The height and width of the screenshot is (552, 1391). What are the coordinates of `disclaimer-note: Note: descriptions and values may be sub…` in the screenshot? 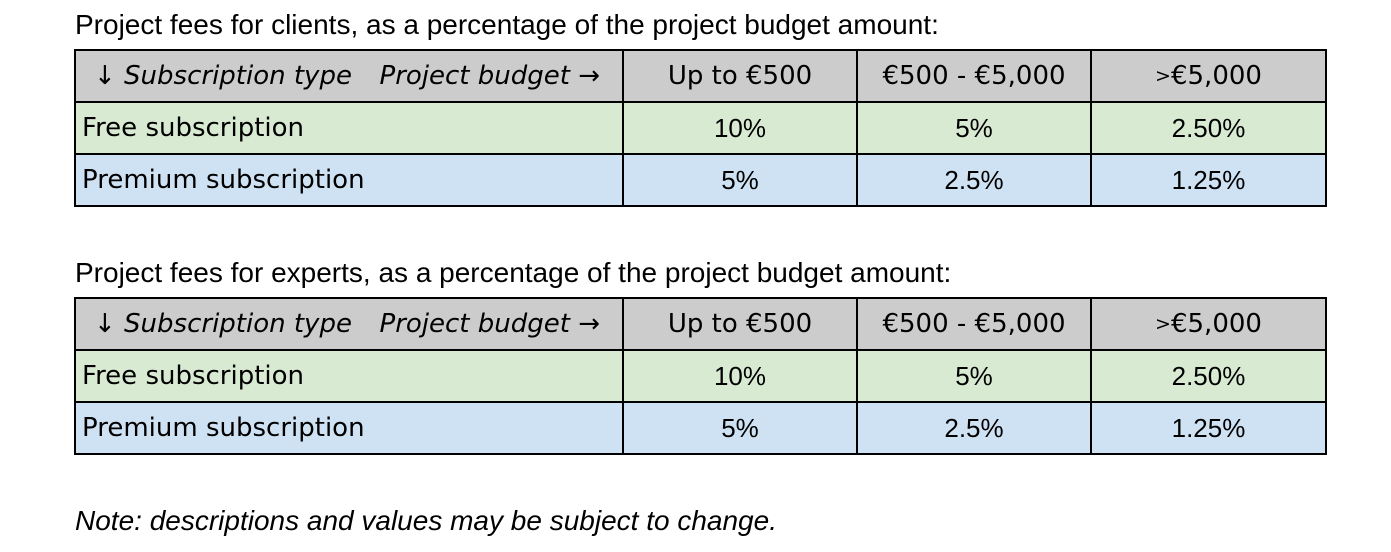 It's located at (426, 520).